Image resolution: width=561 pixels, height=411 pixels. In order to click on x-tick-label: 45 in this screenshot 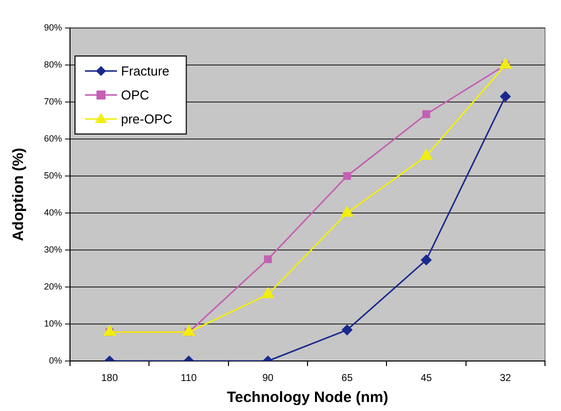, I will do `click(426, 378)`.